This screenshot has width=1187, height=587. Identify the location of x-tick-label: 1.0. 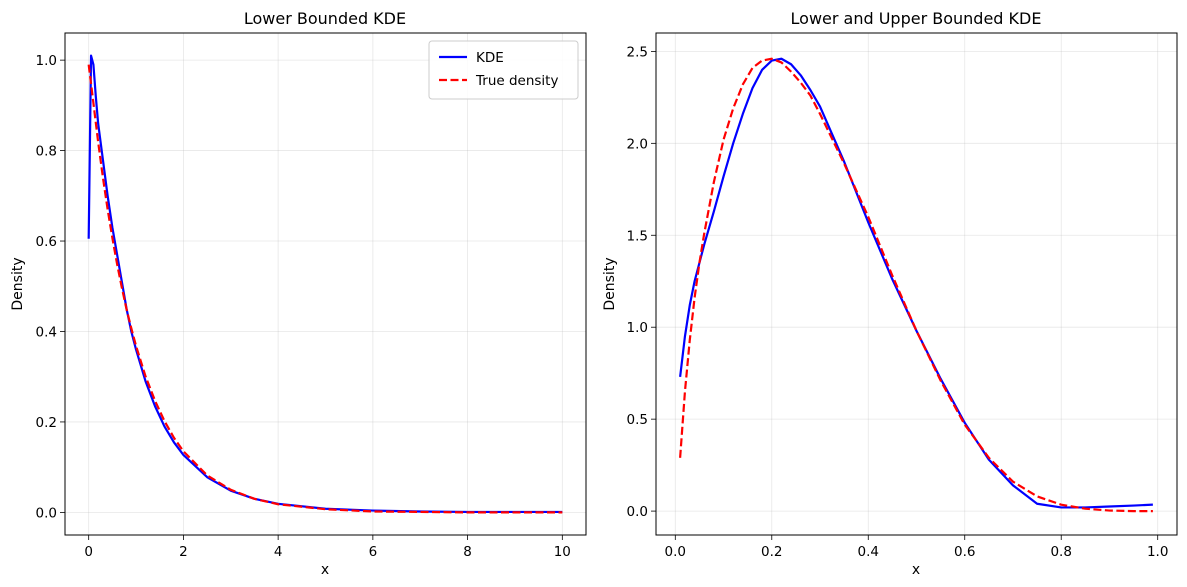
(1157, 552).